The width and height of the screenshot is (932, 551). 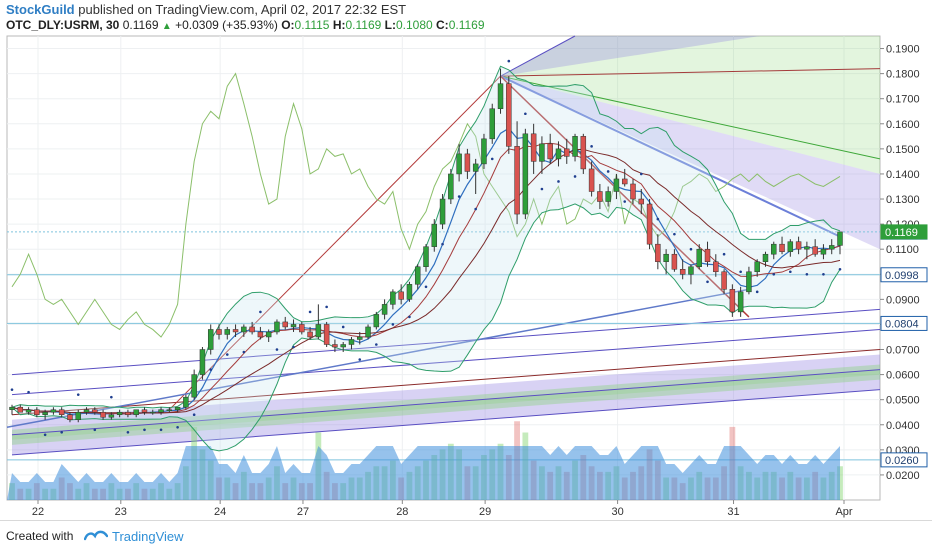 What do you see at coordinates (903, 150) in the screenshot?
I see `y-tick-label: 0.1500` at bounding box center [903, 150].